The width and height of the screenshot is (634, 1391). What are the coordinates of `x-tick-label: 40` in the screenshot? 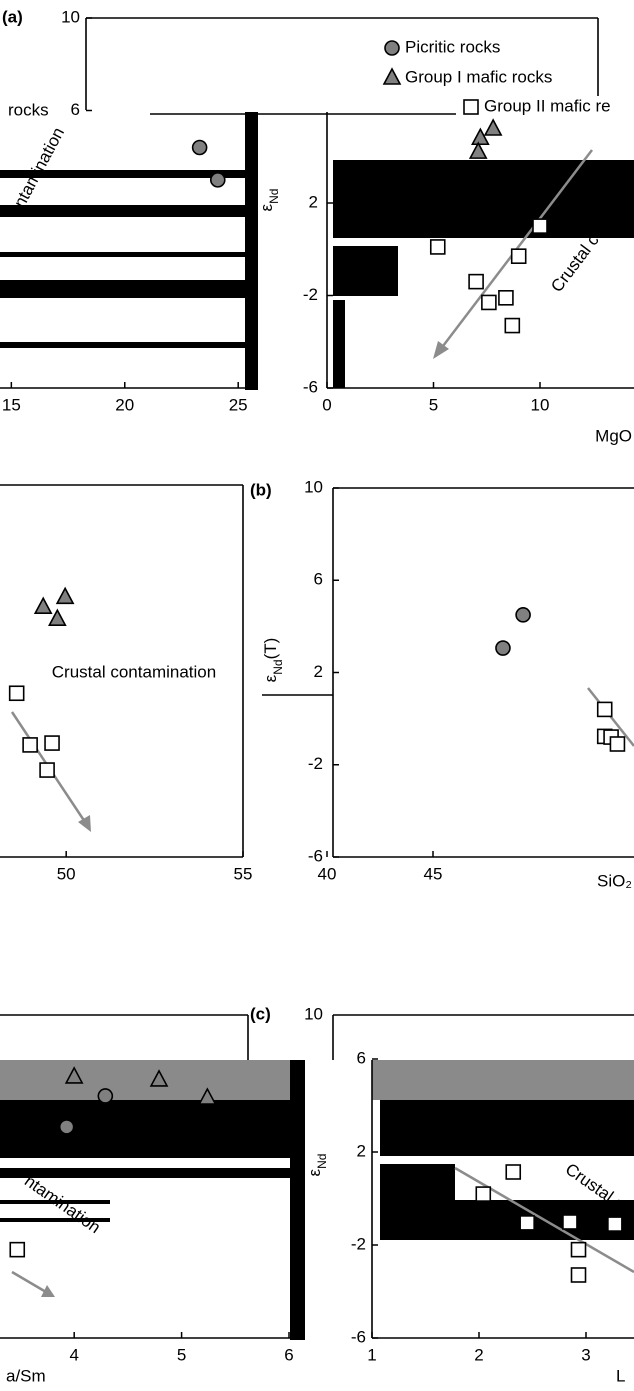 It's located at (327, 873).